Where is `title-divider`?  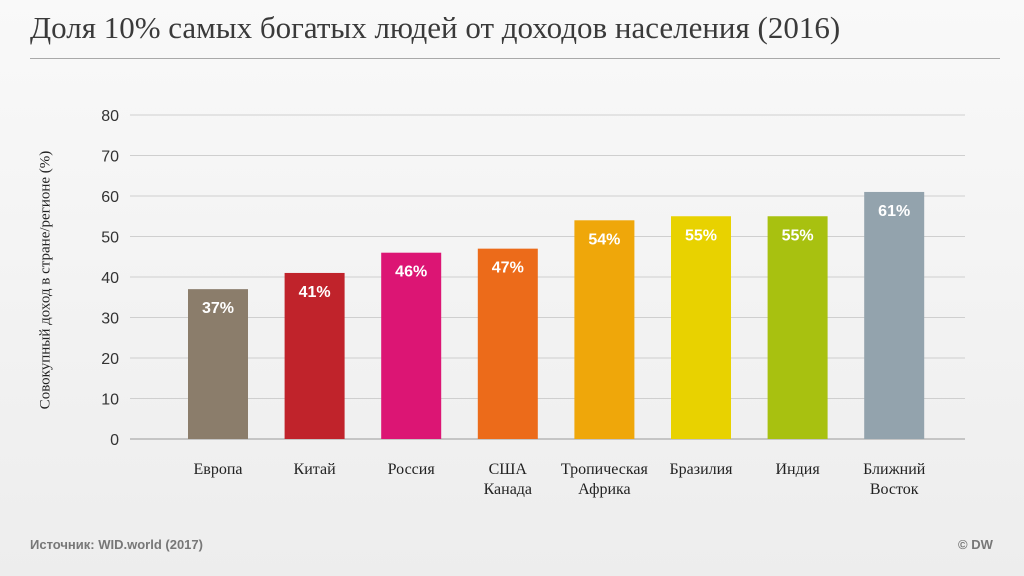
title-divider is located at coordinates (515, 58).